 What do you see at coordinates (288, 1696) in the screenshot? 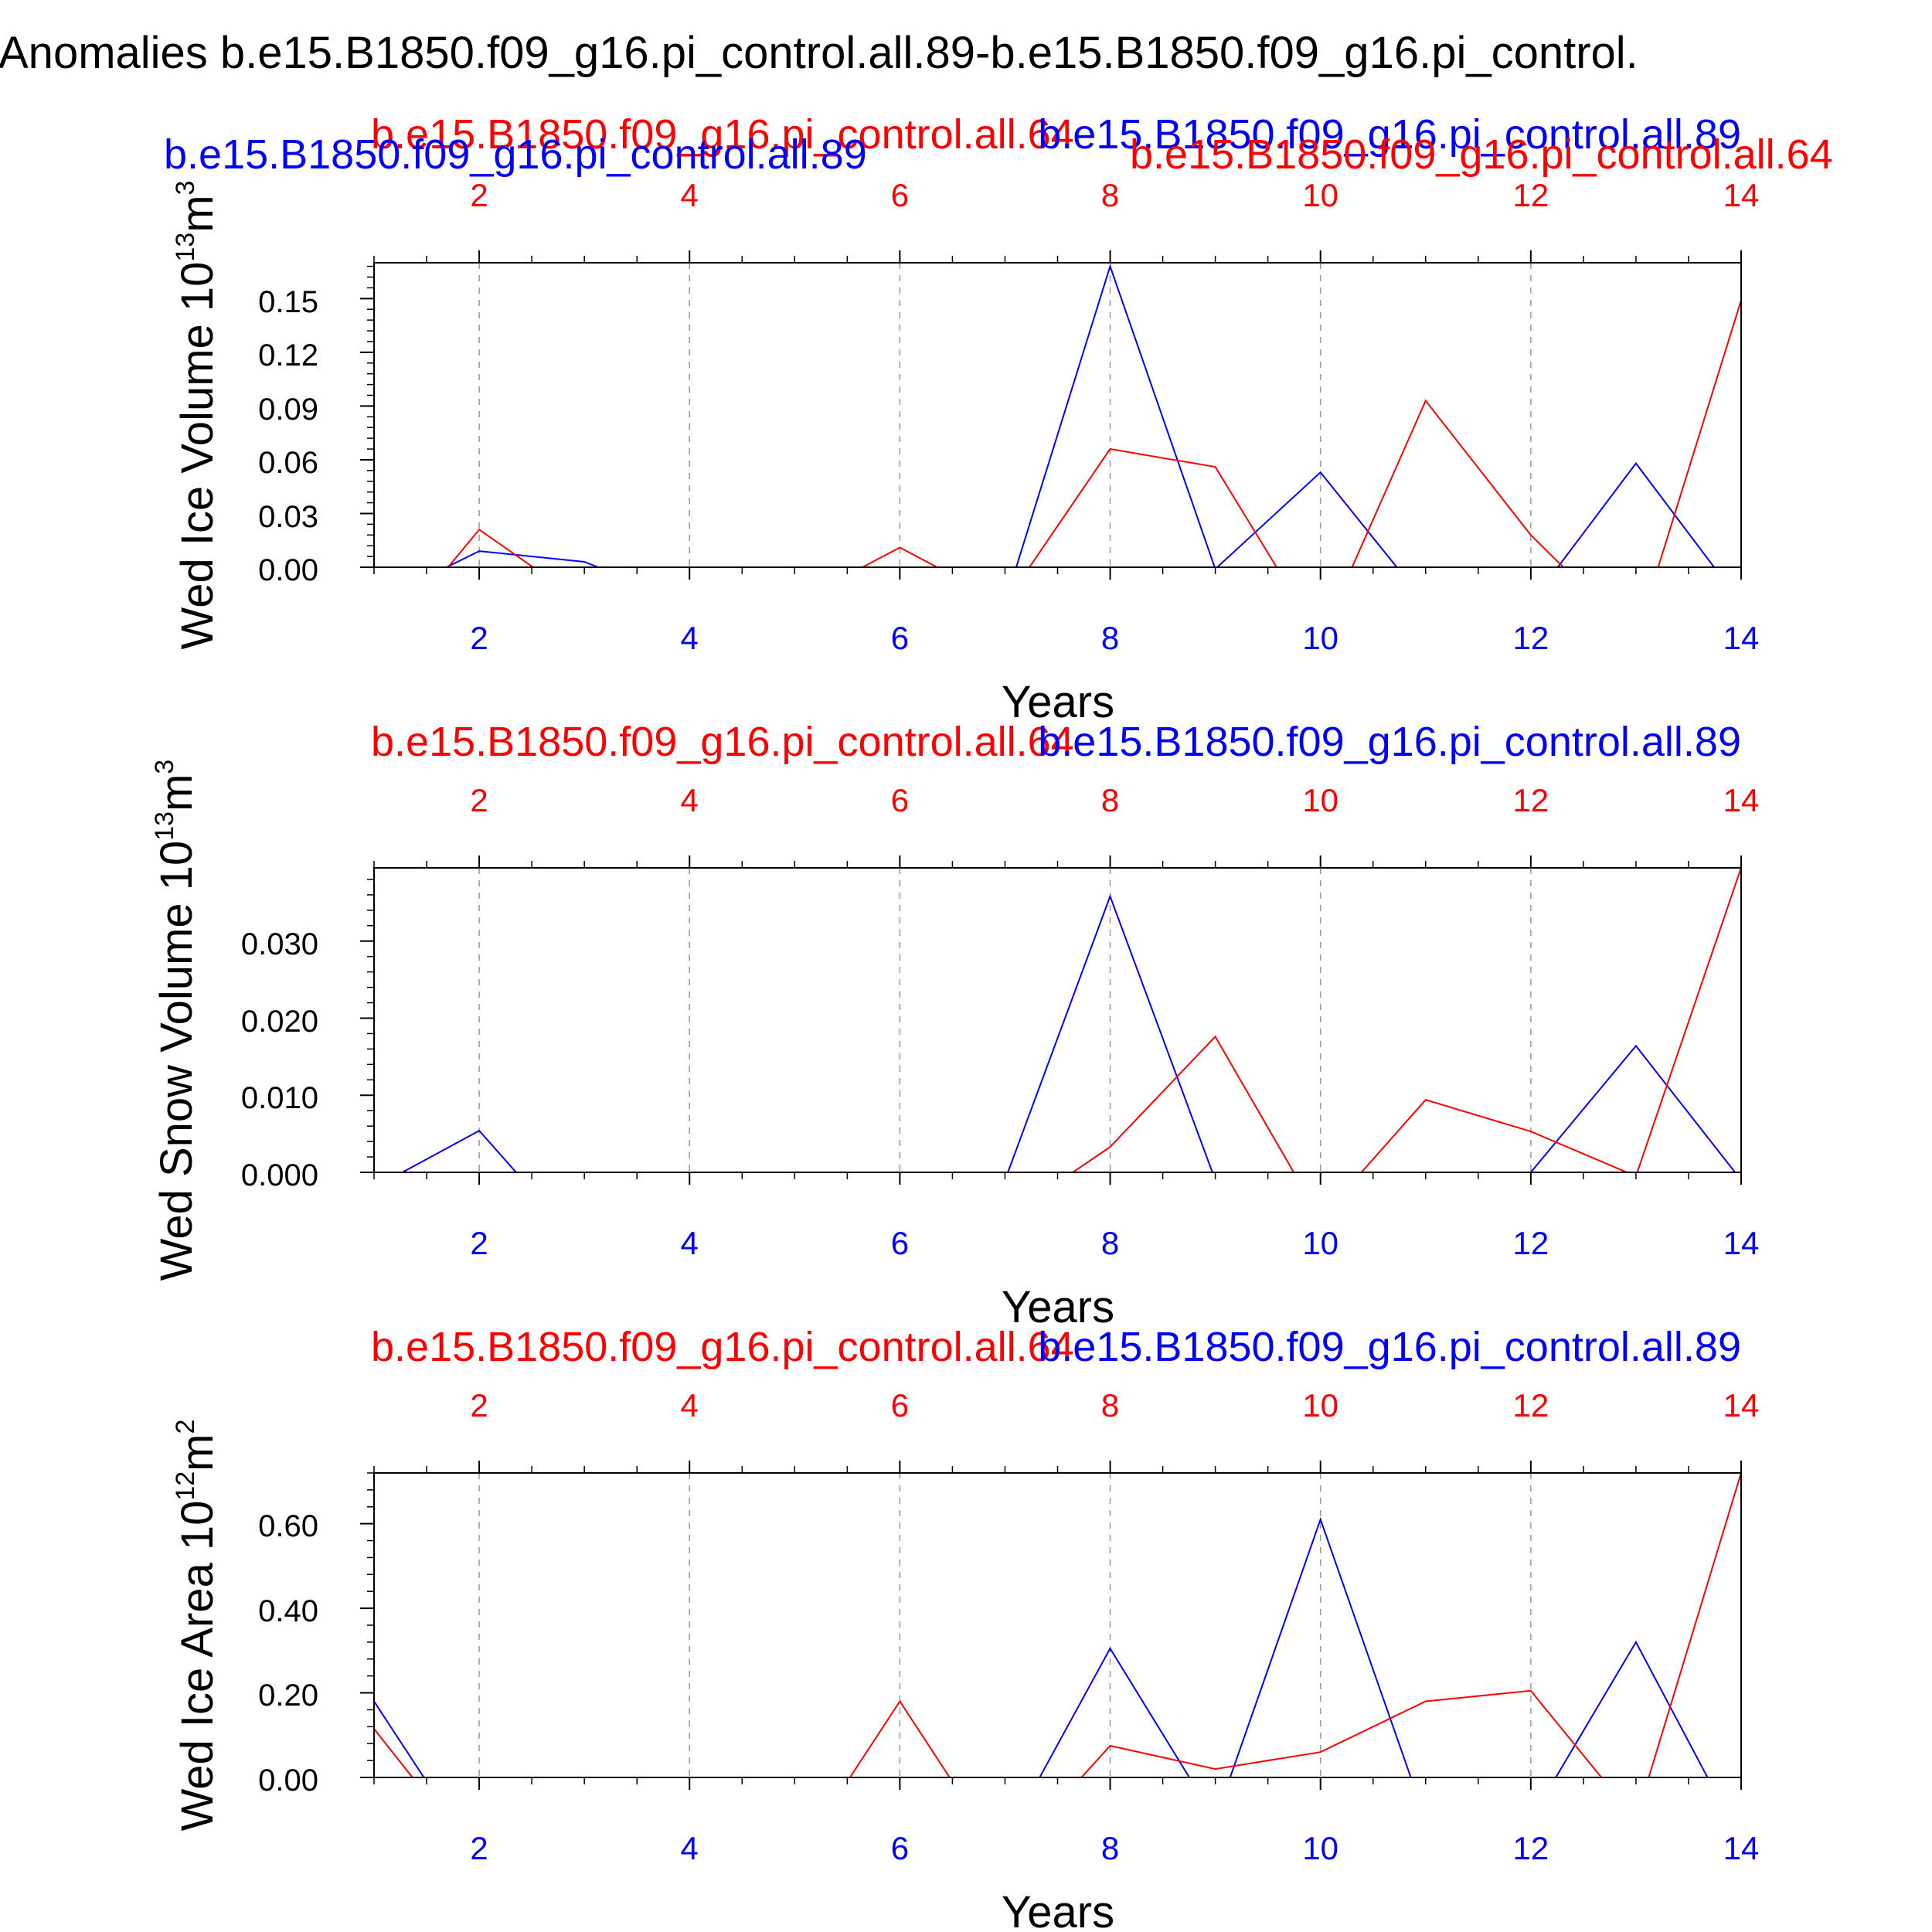
I see `y-tick-label: 0.20` at bounding box center [288, 1696].